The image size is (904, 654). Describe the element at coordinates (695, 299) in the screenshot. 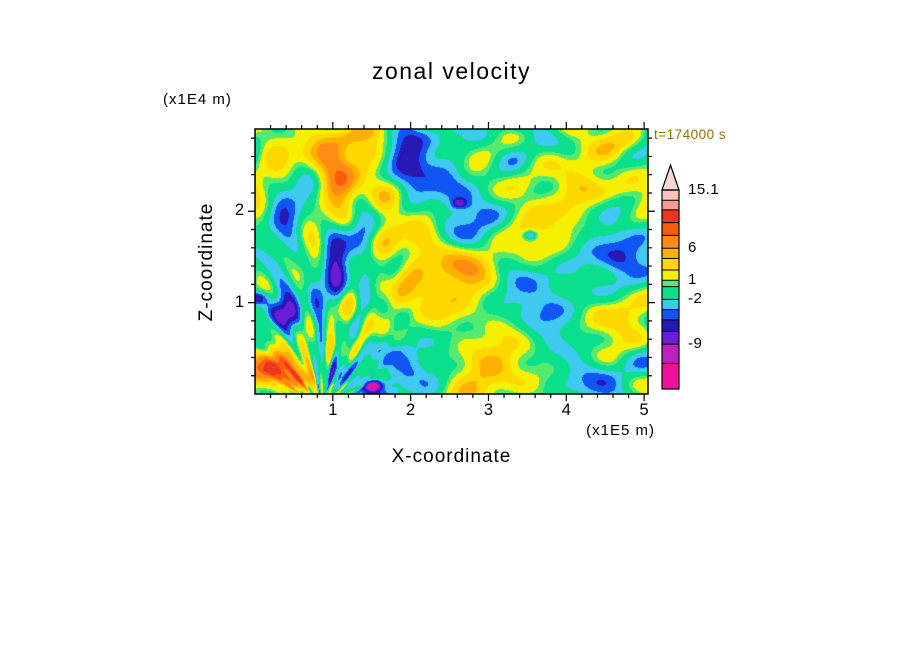

I see `colorbar-tick-label: -2` at that location.